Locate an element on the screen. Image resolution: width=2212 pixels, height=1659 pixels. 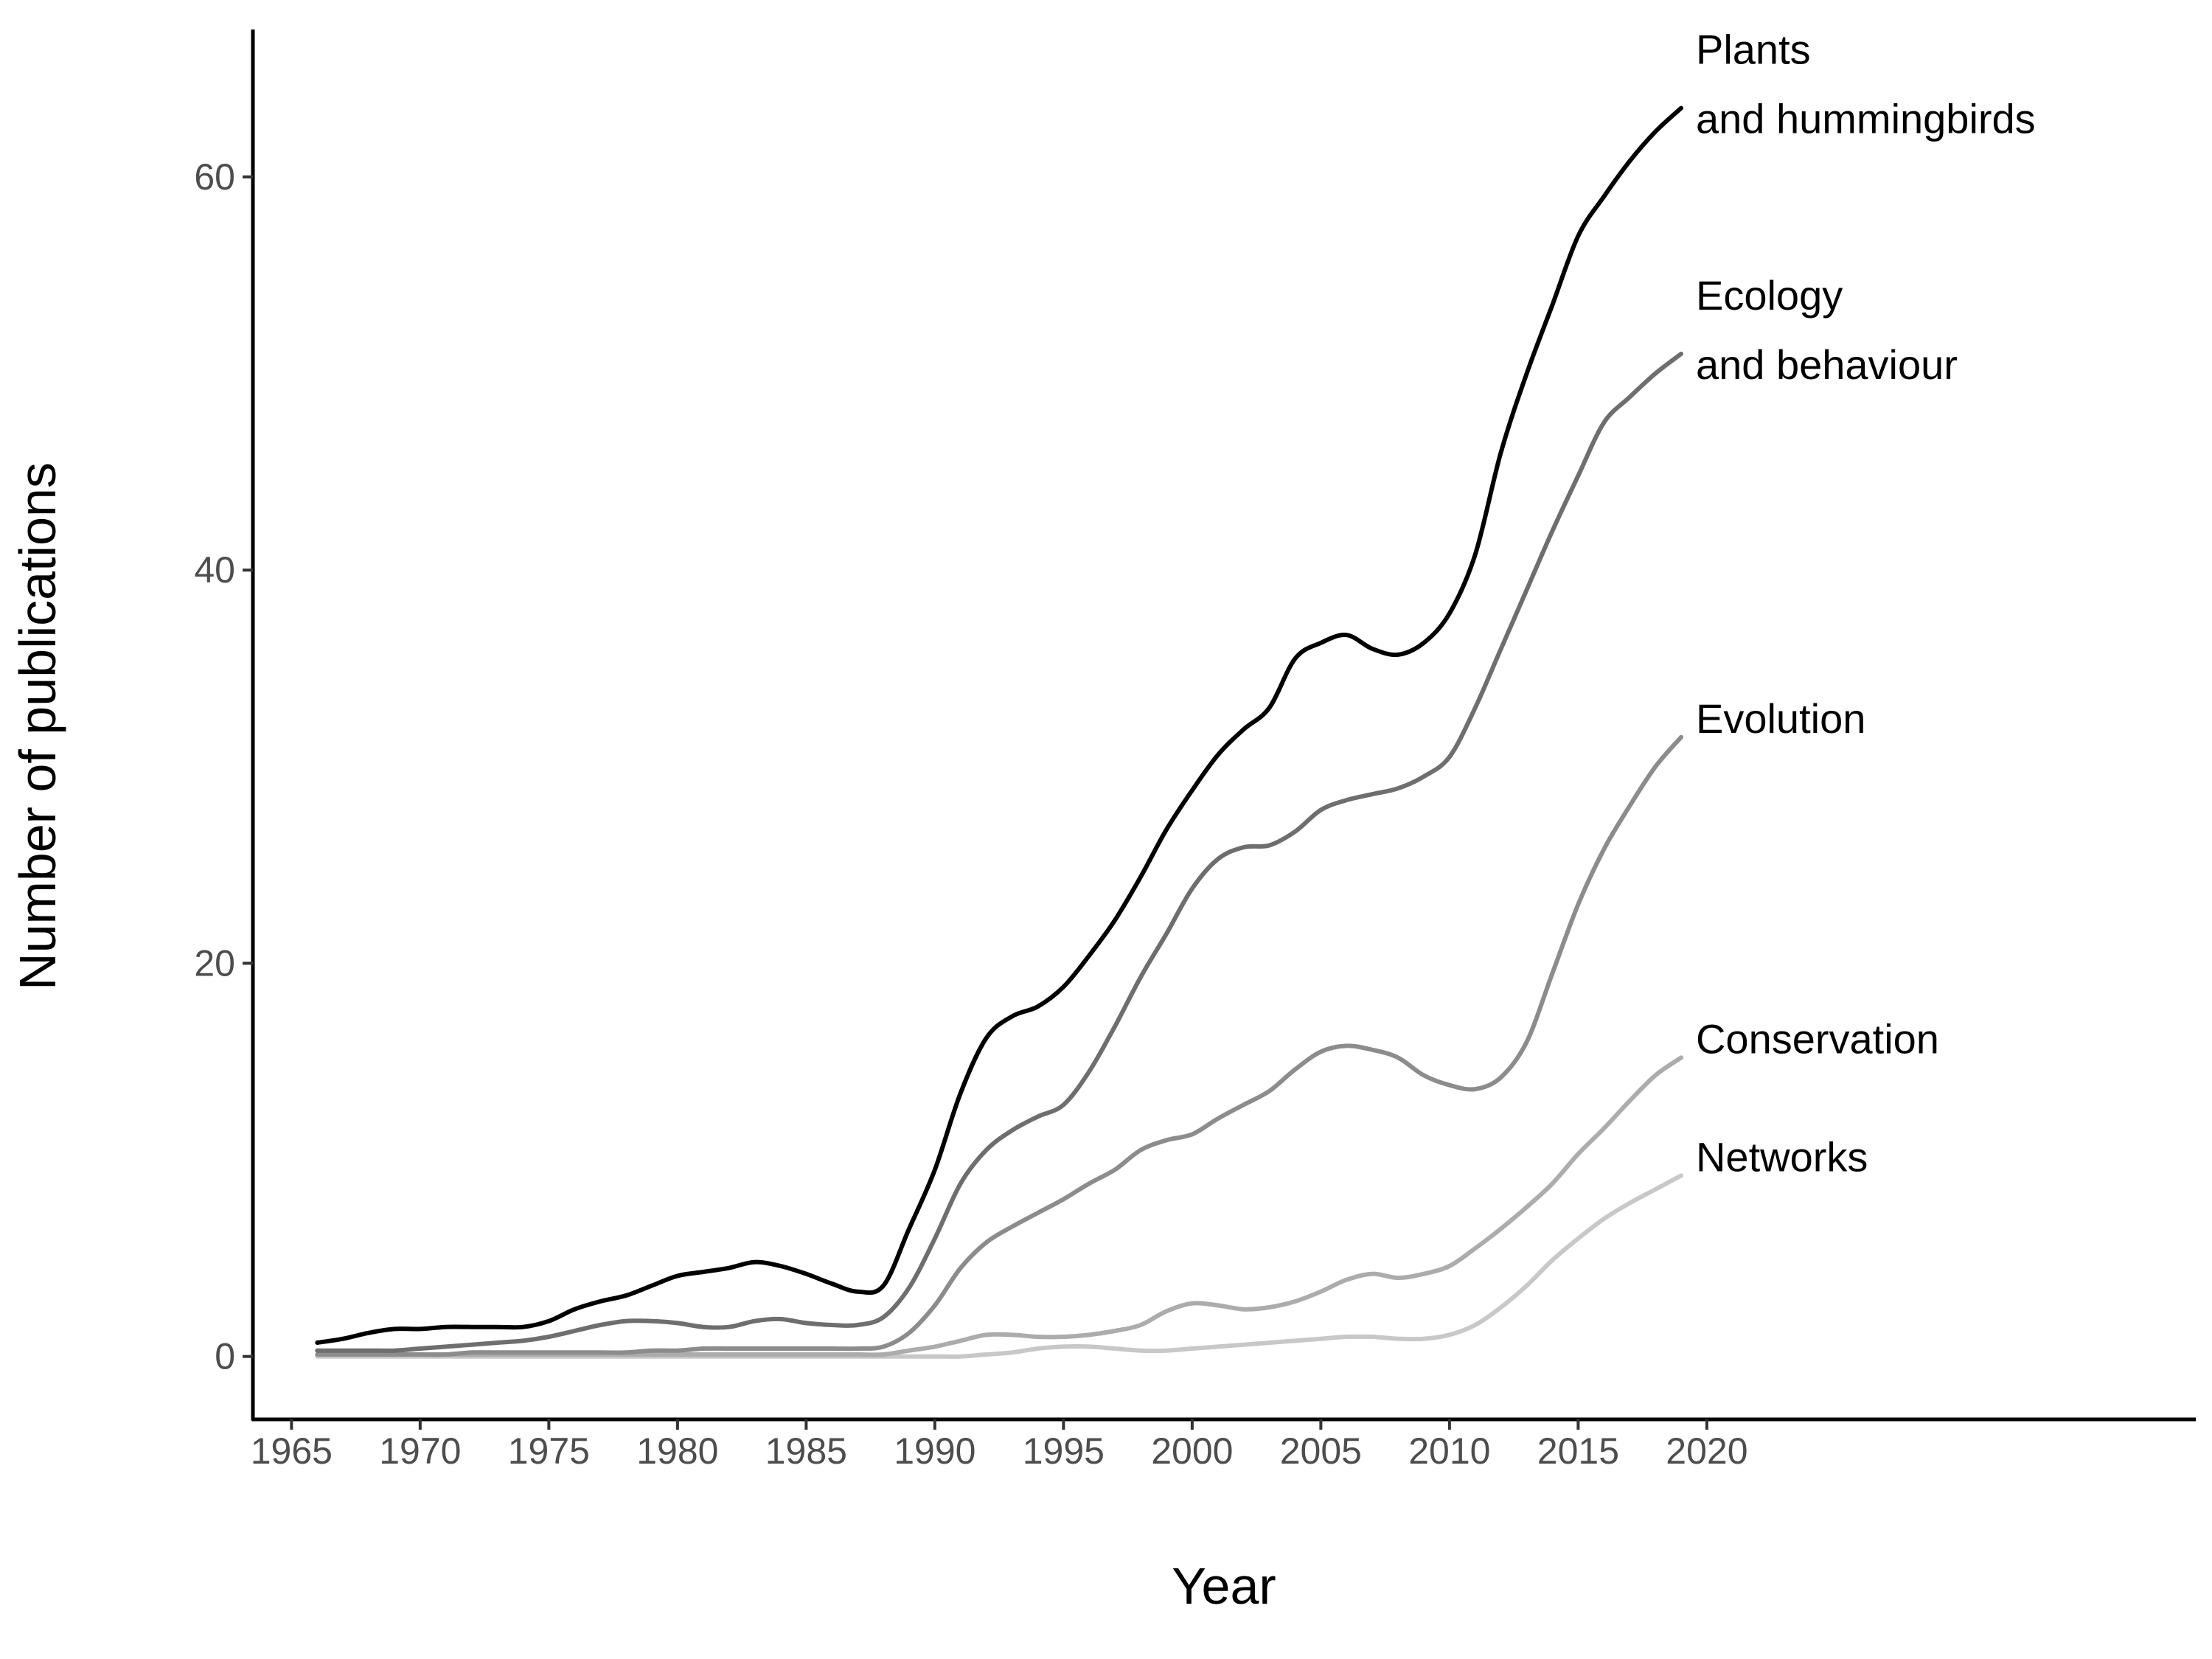
x-tick-label: 2015 is located at coordinates (1578, 1451).